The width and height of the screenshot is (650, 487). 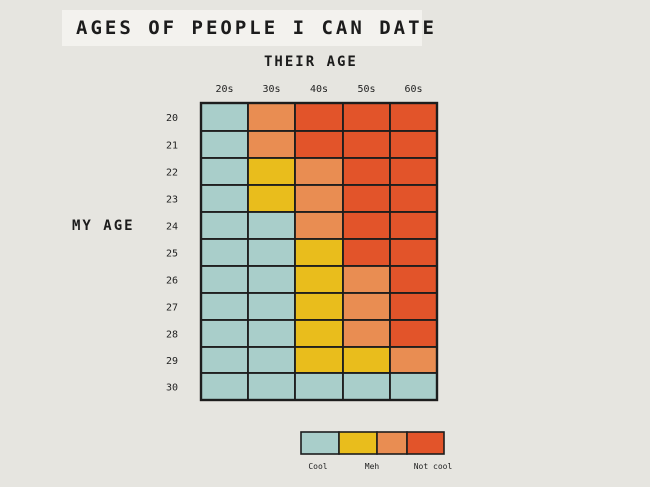 I want to click on legend-label: Meh, so click(x=372, y=466).